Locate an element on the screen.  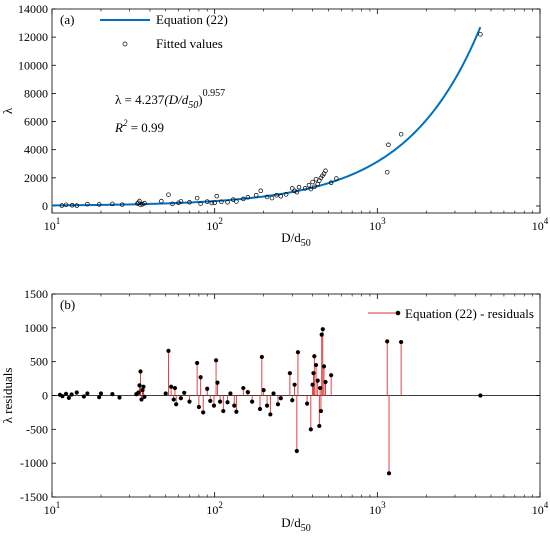
y-tick-label: -1000 is located at coordinates (34, 463).